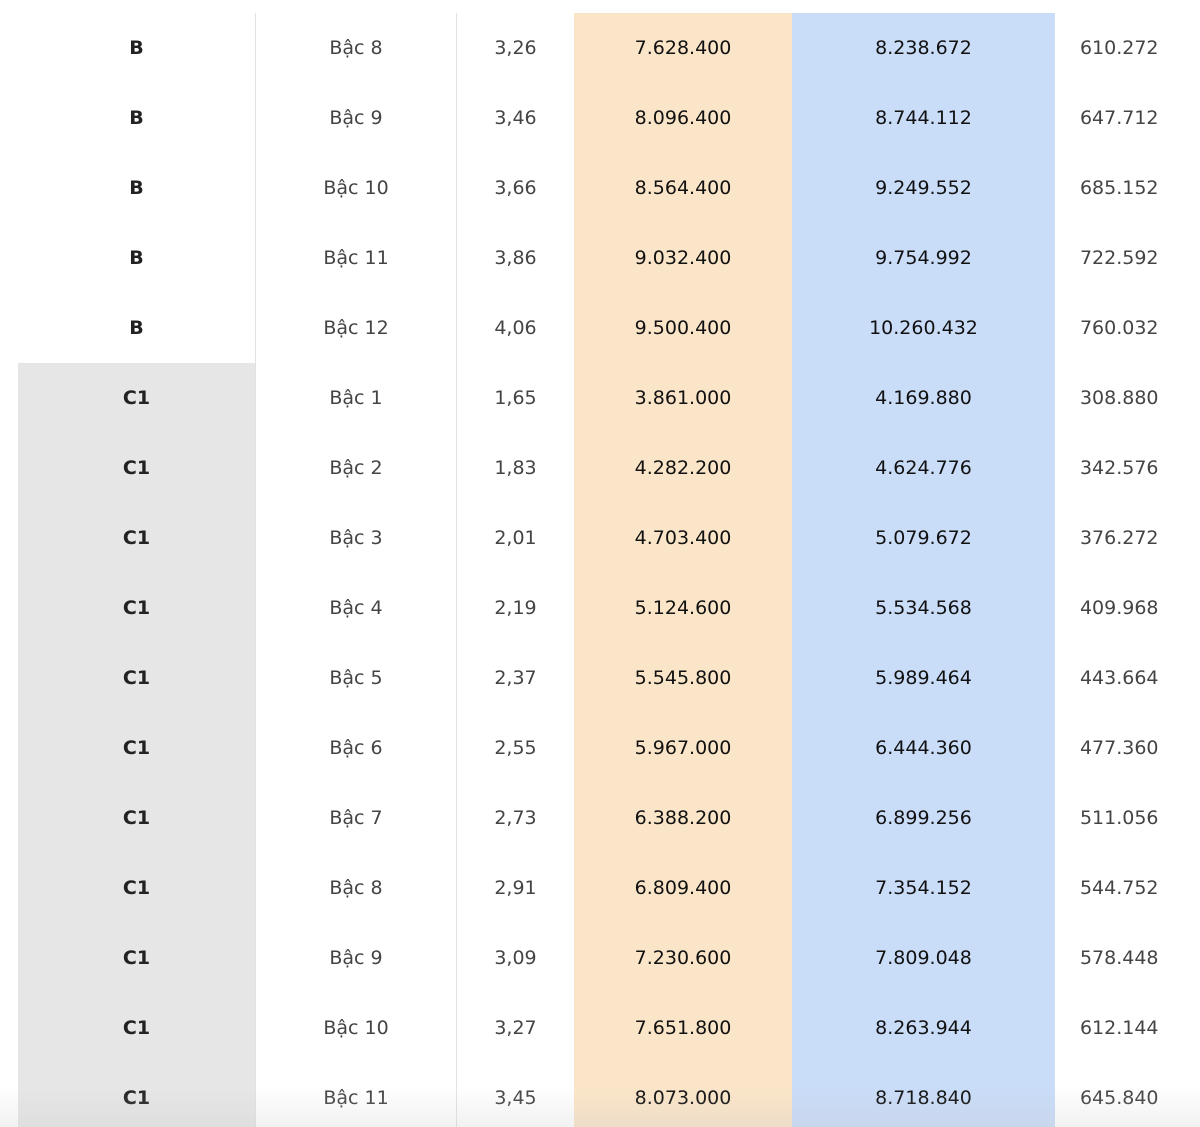 The image size is (1200, 1127). Describe the element at coordinates (356, 328) in the screenshot. I see `level-cell: Bậc 12` at that location.